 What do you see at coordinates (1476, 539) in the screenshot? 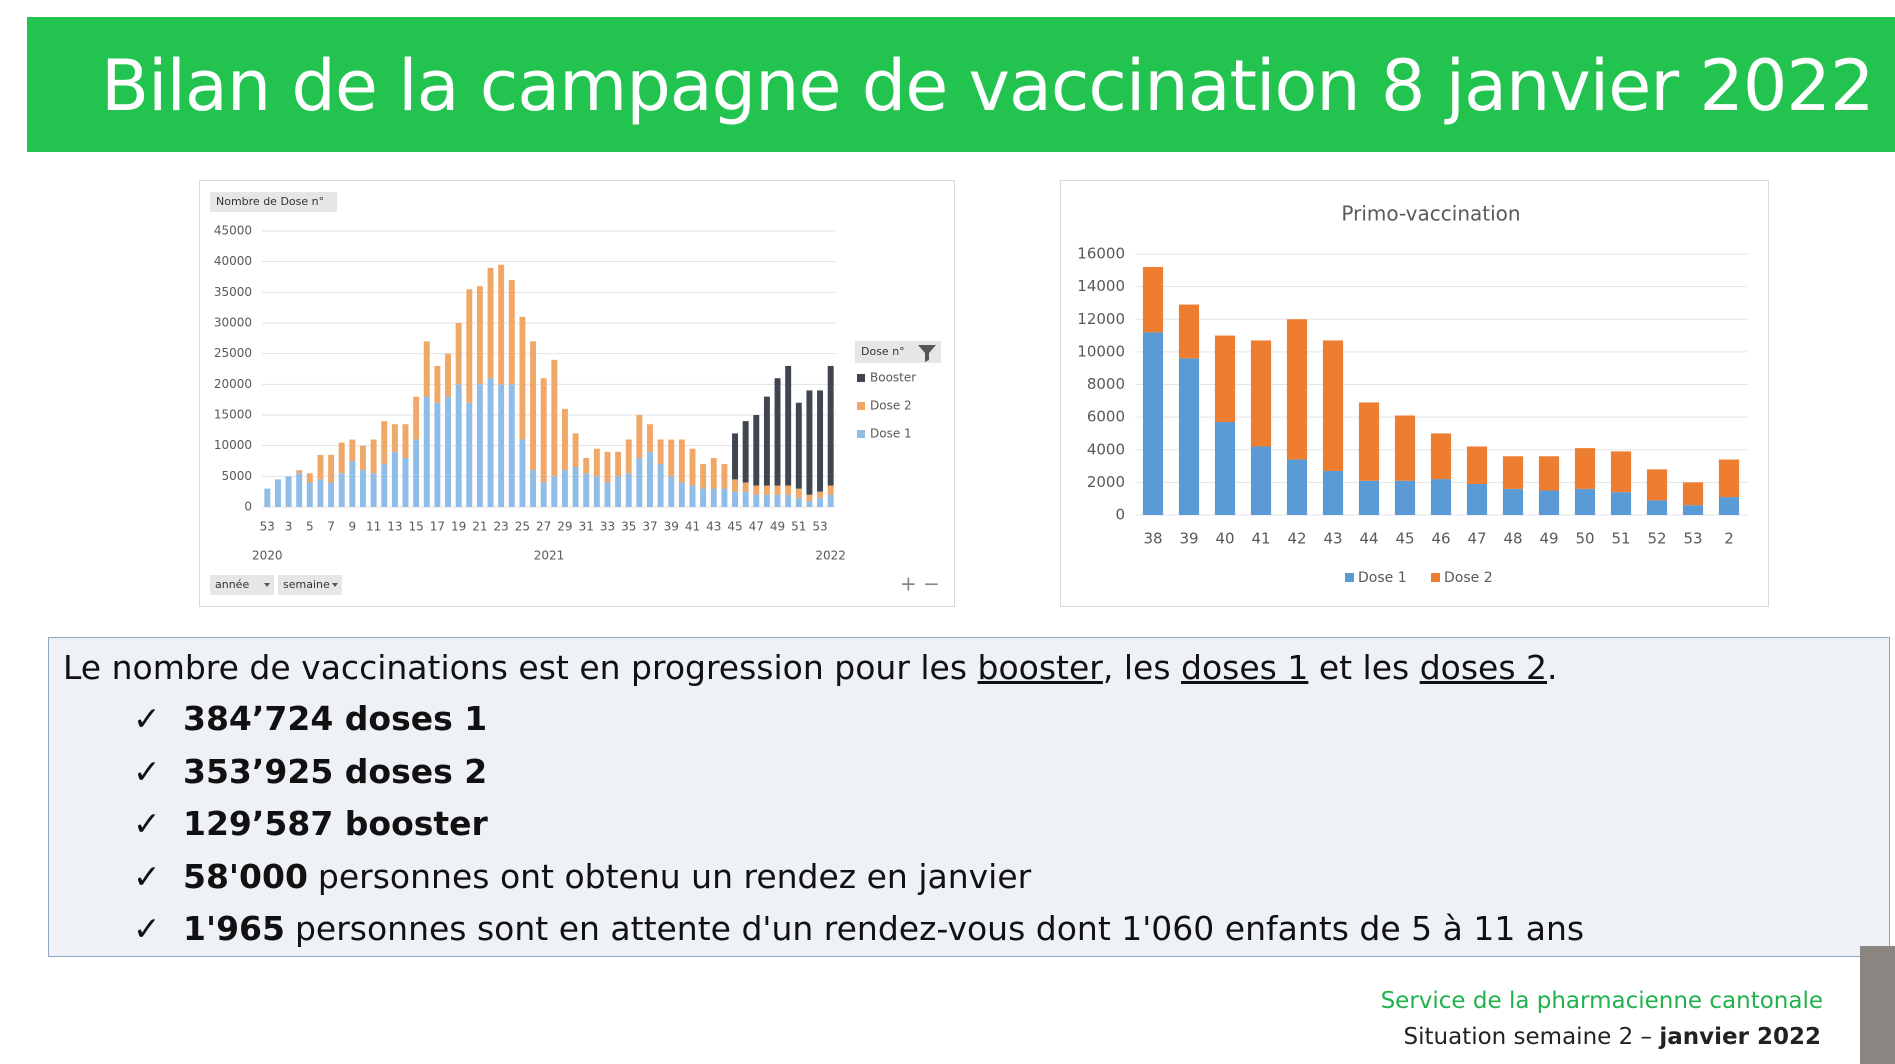
I see `x-tick-label: 47` at bounding box center [1476, 539].